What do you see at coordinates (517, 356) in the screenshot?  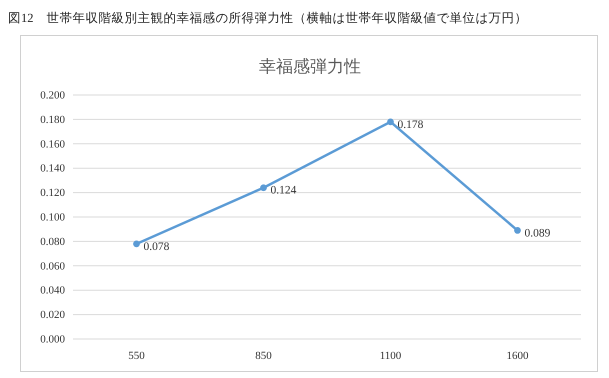 I see `x-tick-label: 1600` at bounding box center [517, 356].